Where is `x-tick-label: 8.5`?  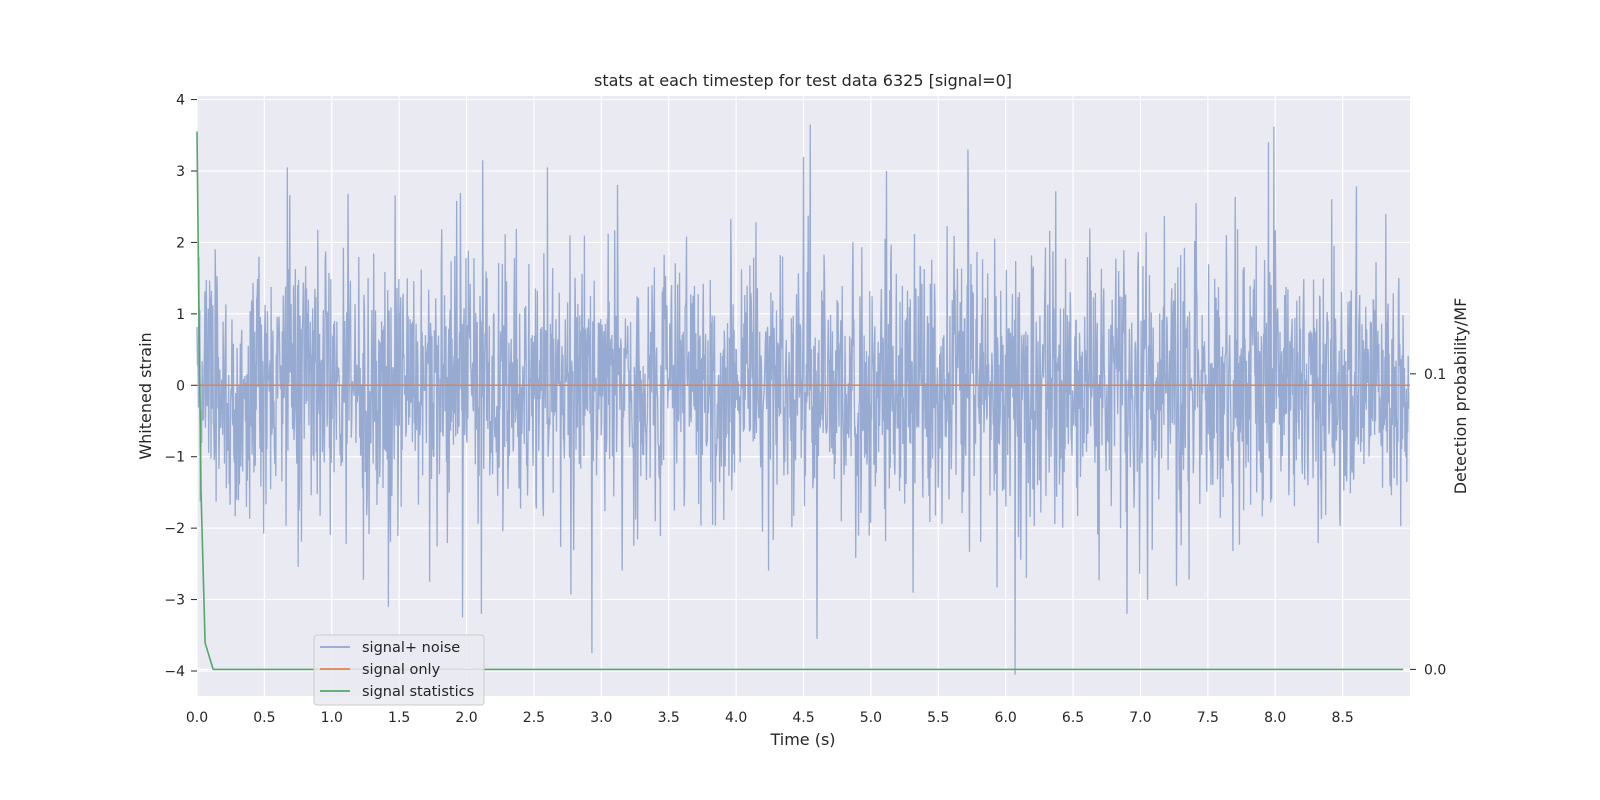 x-tick-label: 8.5 is located at coordinates (1342, 718).